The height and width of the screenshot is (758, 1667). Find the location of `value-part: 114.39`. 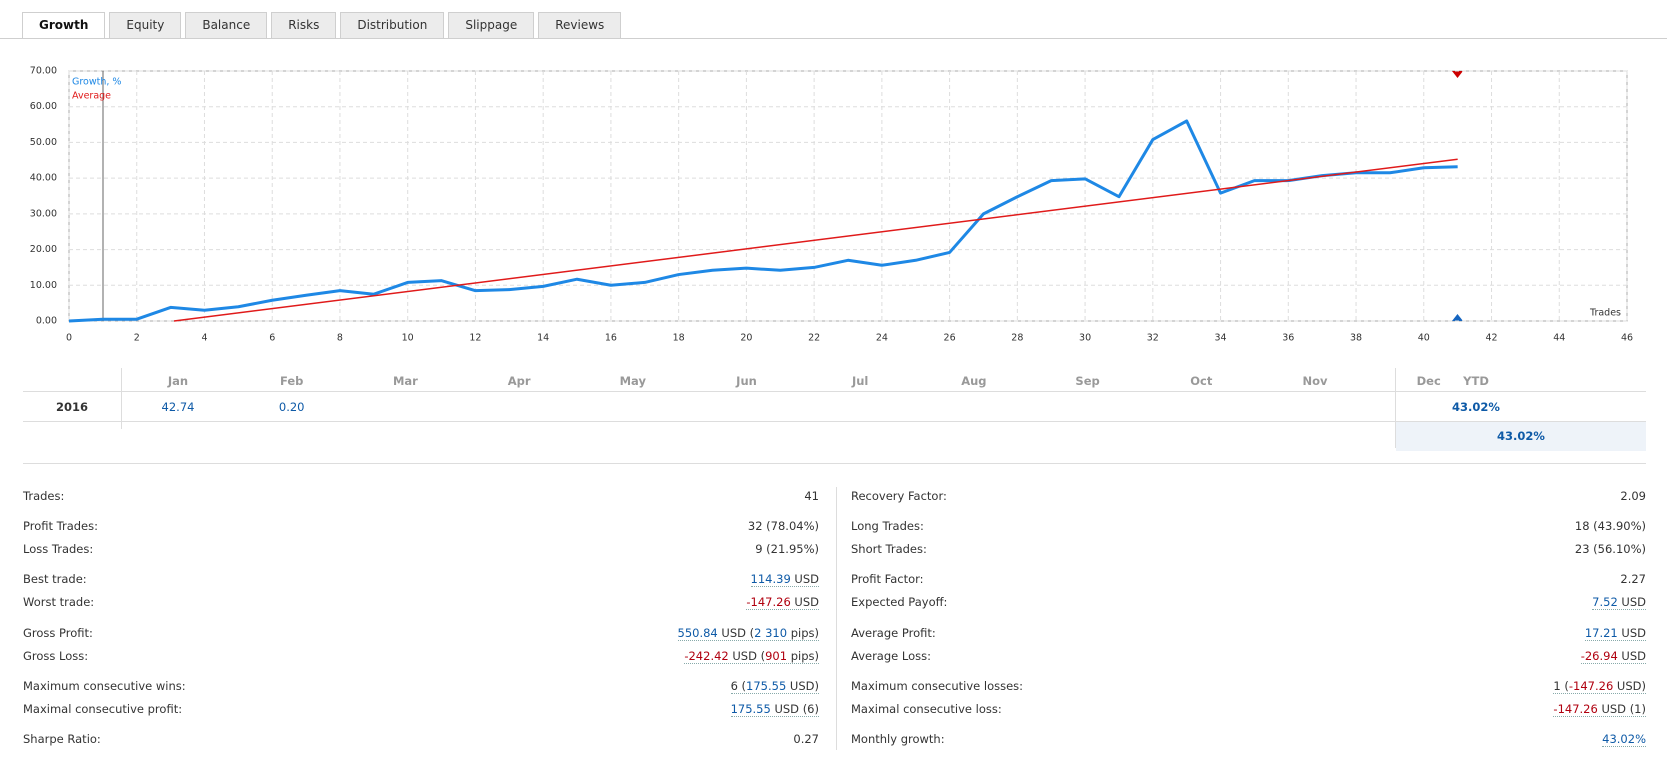

value-part: 114.39 is located at coordinates (770, 579).